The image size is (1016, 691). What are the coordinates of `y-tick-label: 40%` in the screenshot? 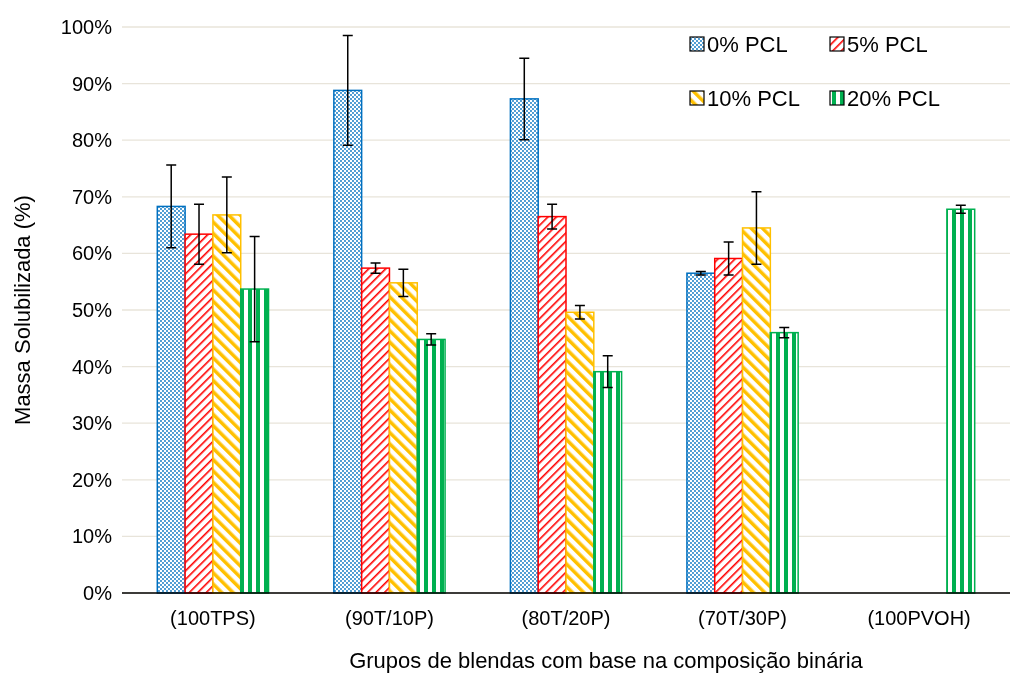 It's located at (92, 366).